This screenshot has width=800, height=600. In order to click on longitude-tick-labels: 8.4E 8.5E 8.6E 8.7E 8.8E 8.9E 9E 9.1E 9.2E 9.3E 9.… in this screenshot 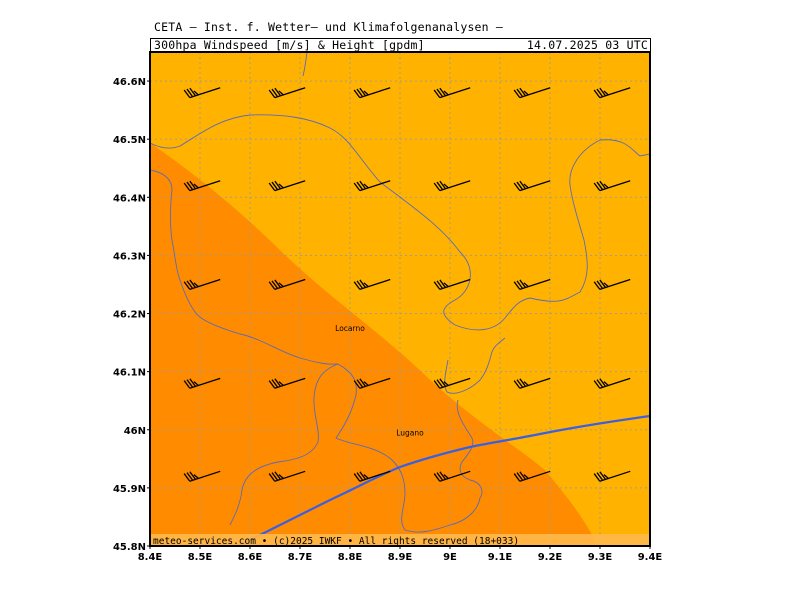, I will do `click(400, 554)`.